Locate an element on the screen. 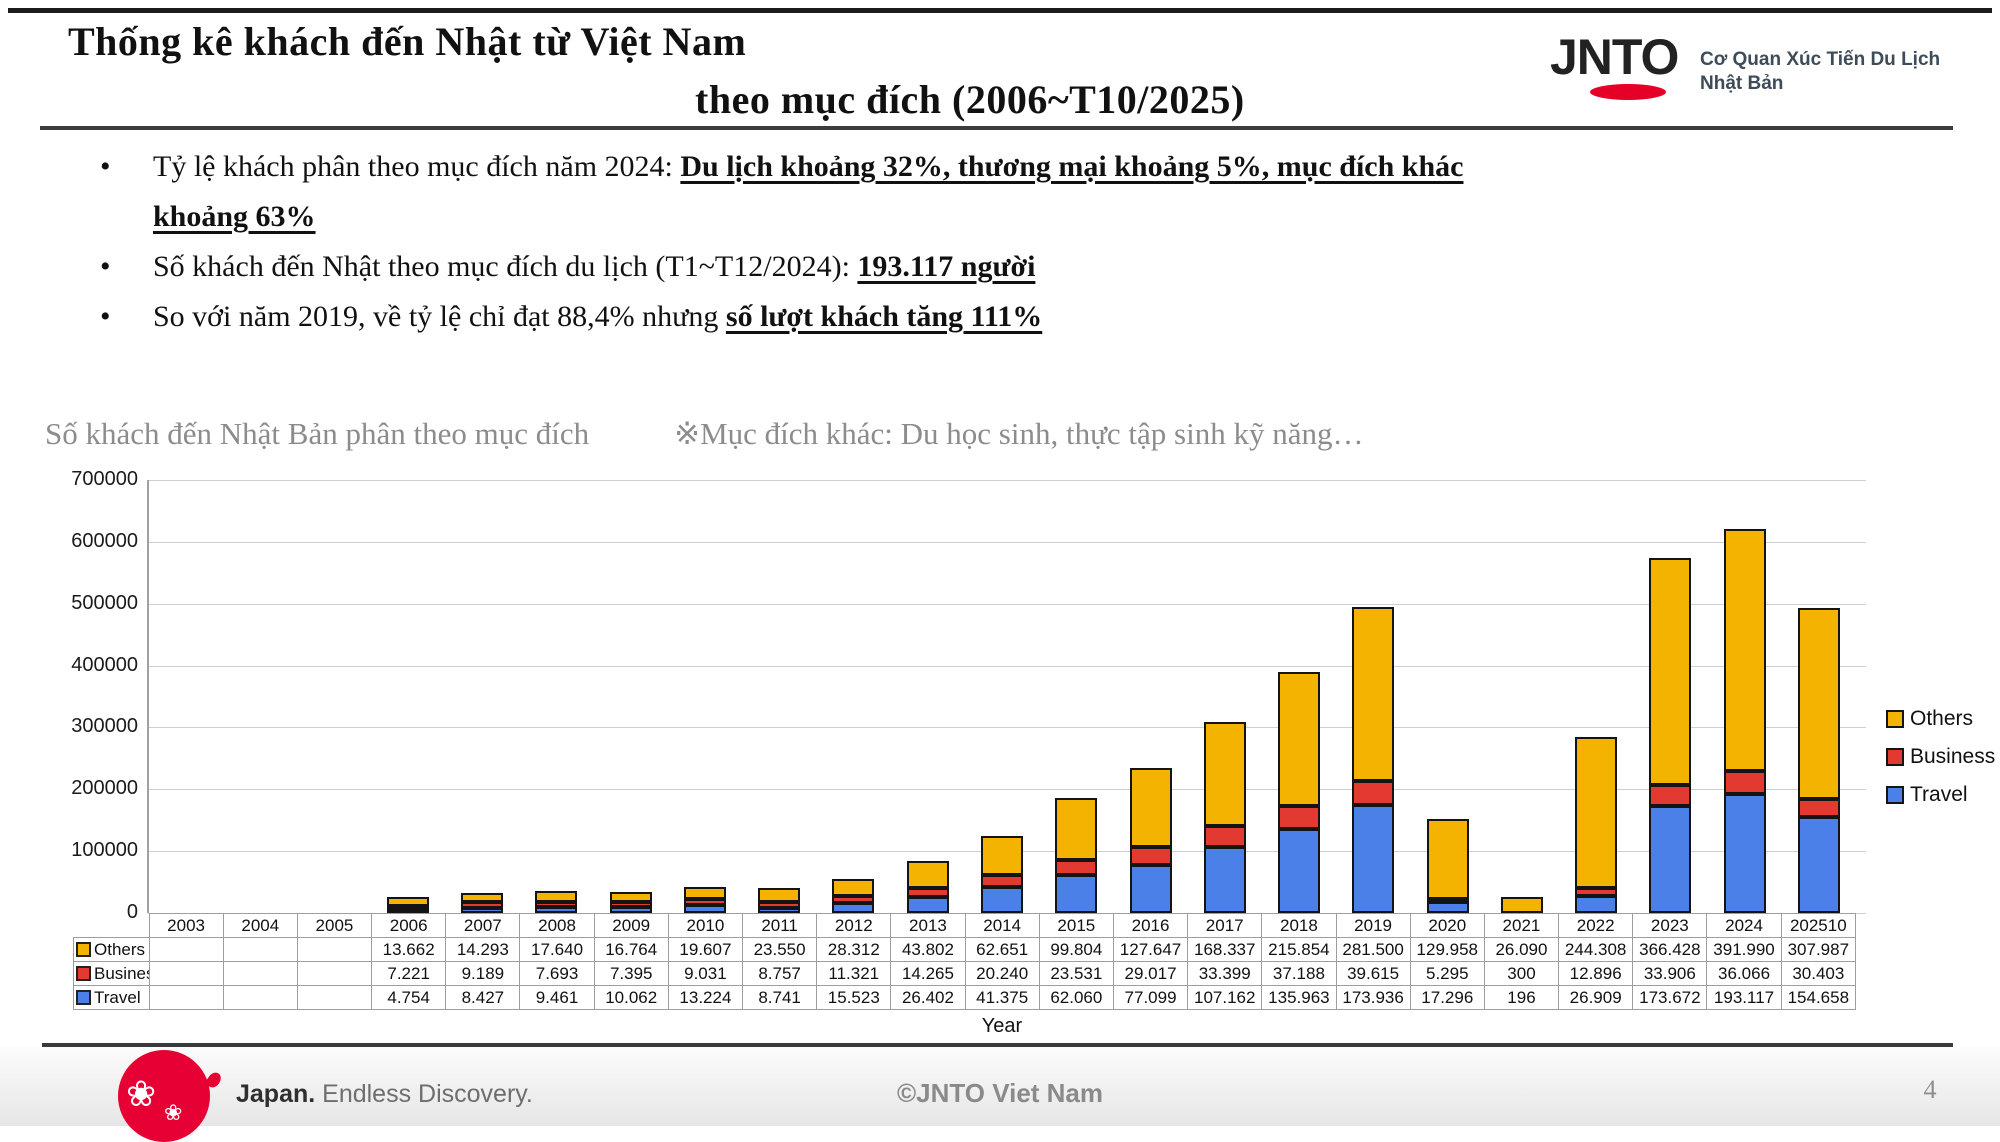 The width and height of the screenshot is (2000, 1142). y-axis-tick-label: 300000 is located at coordinates (104, 726).